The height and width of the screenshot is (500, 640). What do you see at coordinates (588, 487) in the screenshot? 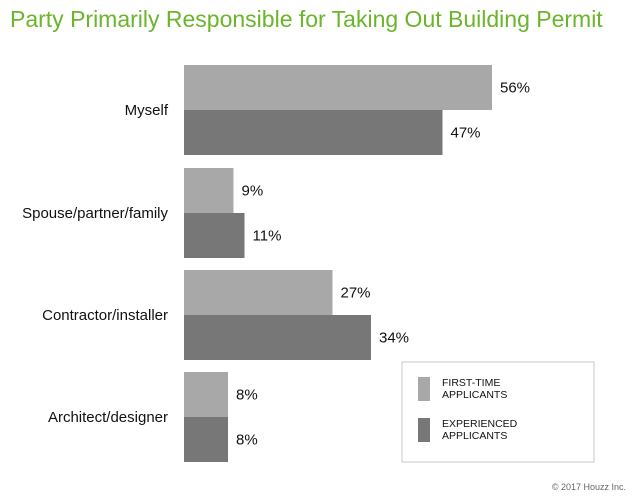
I see `copyright-footer: © 2017 Houzz Inc.` at bounding box center [588, 487].